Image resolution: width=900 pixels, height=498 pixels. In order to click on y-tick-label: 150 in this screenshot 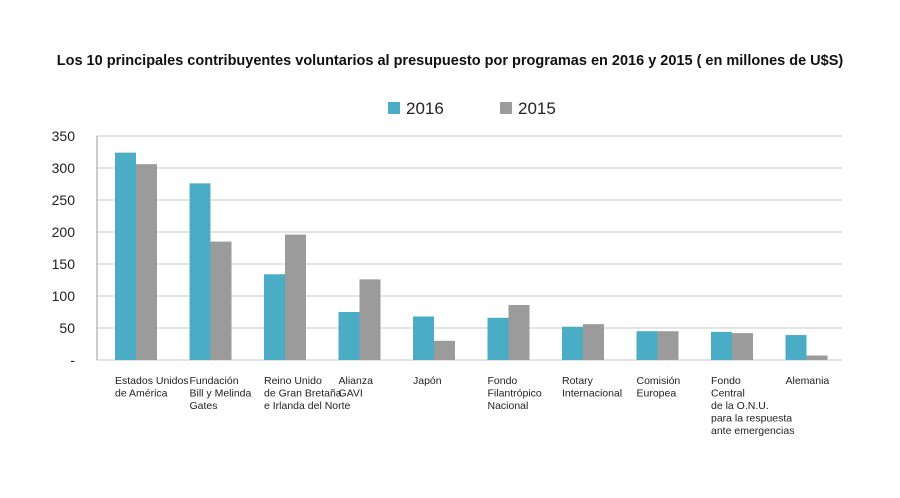, I will do `click(64, 264)`.